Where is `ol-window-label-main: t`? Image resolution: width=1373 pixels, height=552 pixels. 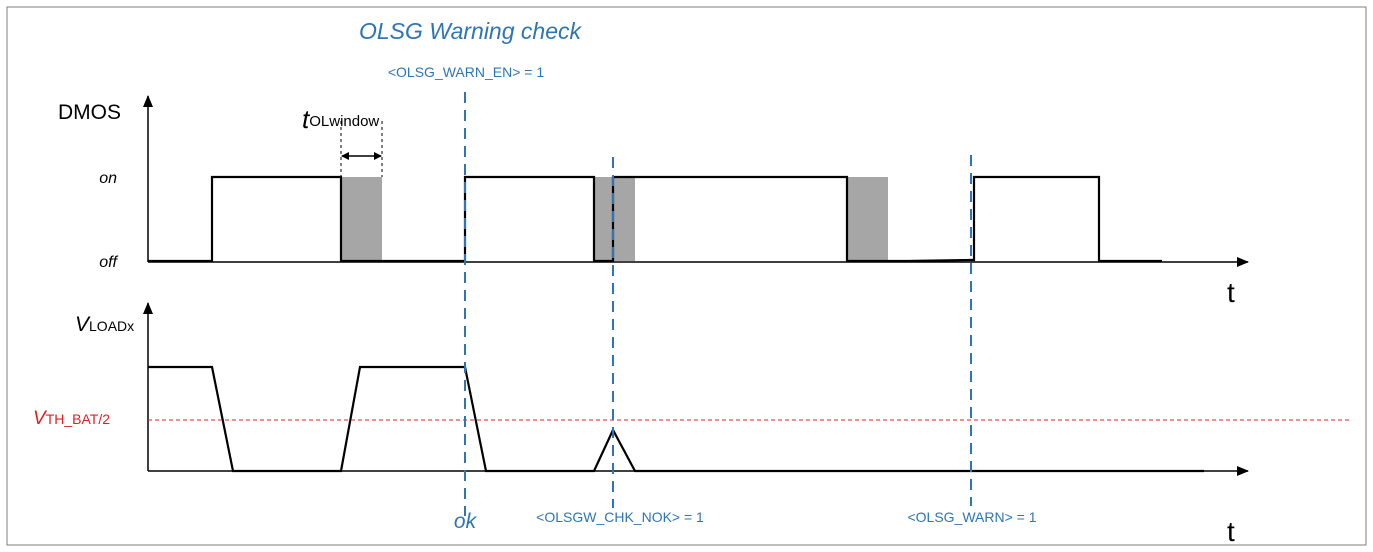 ol-window-label-main: t is located at coordinates (306, 119).